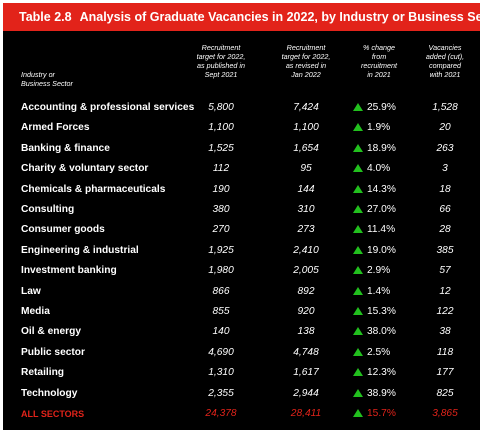 Image resolution: width=483 pixels, height=433 pixels. I want to click on target-jan-cell: 273, so click(306, 230).